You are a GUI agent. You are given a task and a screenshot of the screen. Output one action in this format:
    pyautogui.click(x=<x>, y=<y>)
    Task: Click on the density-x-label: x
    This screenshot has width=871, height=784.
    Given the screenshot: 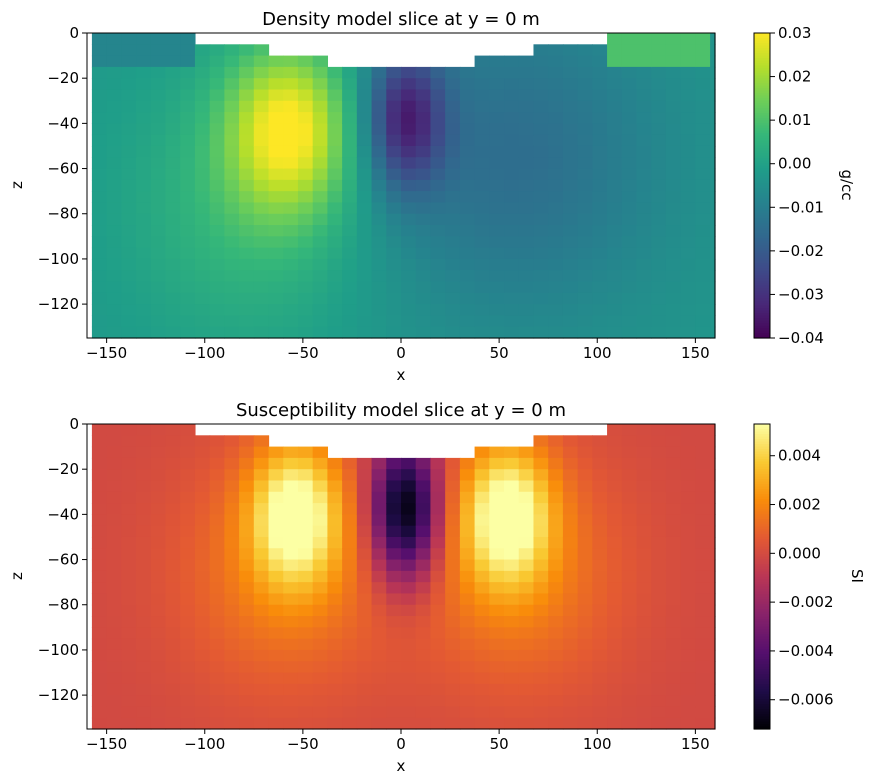 What is the action you would take?
    pyautogui.click(x=401, y=375)
    